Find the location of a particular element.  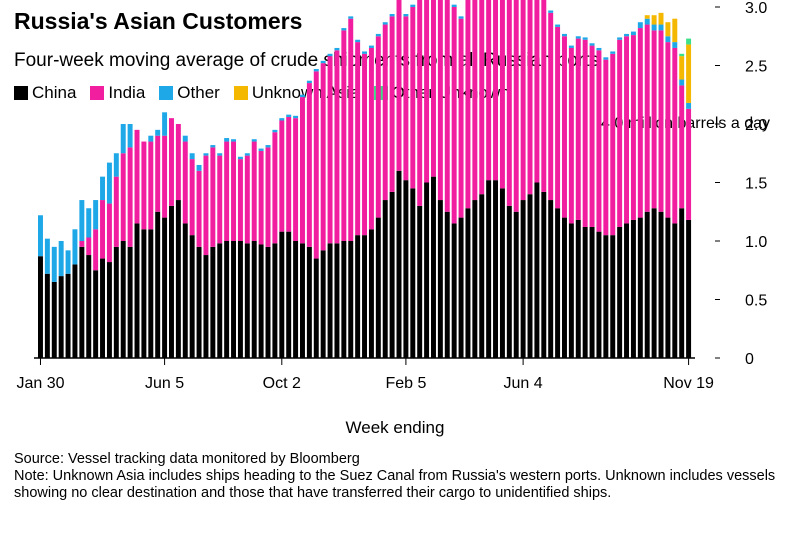

legend-swatch-other is located at coordinates (166, 93).